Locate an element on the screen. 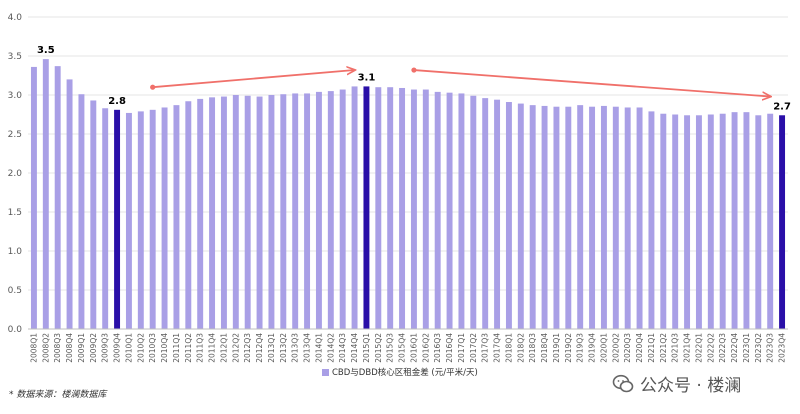 The width and height of the screenshot is (800, 414). legend-label: CBD与DBD核心区租金差 (元/平米/天) is located at coordinates (405, 373).